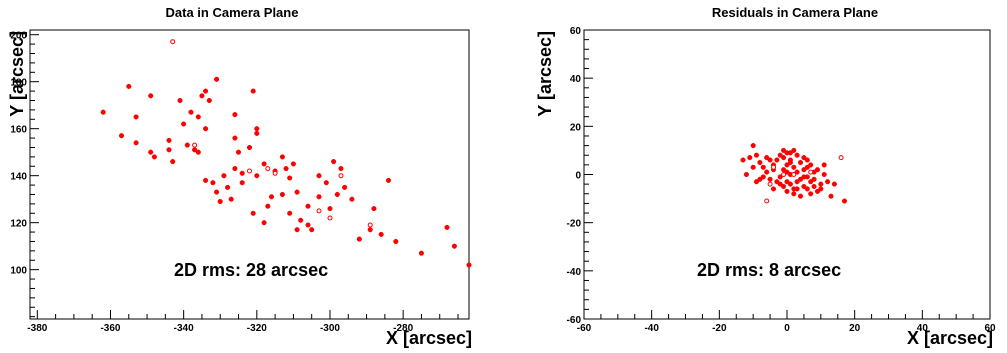 This screenshot has height=353, width=1007. I want to click on left-chart-y-tick-label: 180, so click(18, 83).